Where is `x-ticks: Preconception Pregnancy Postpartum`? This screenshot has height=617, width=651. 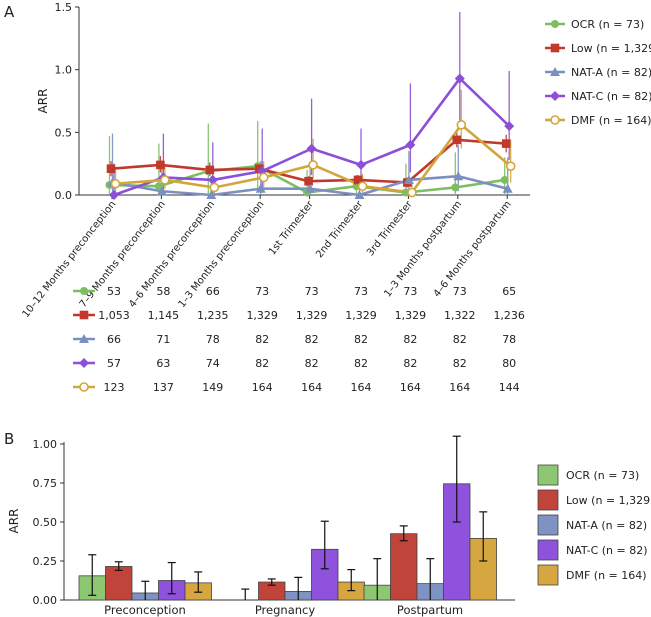 x-ticks: Preconception Pregnancy Postpartum is located at coordinates (283, 610).